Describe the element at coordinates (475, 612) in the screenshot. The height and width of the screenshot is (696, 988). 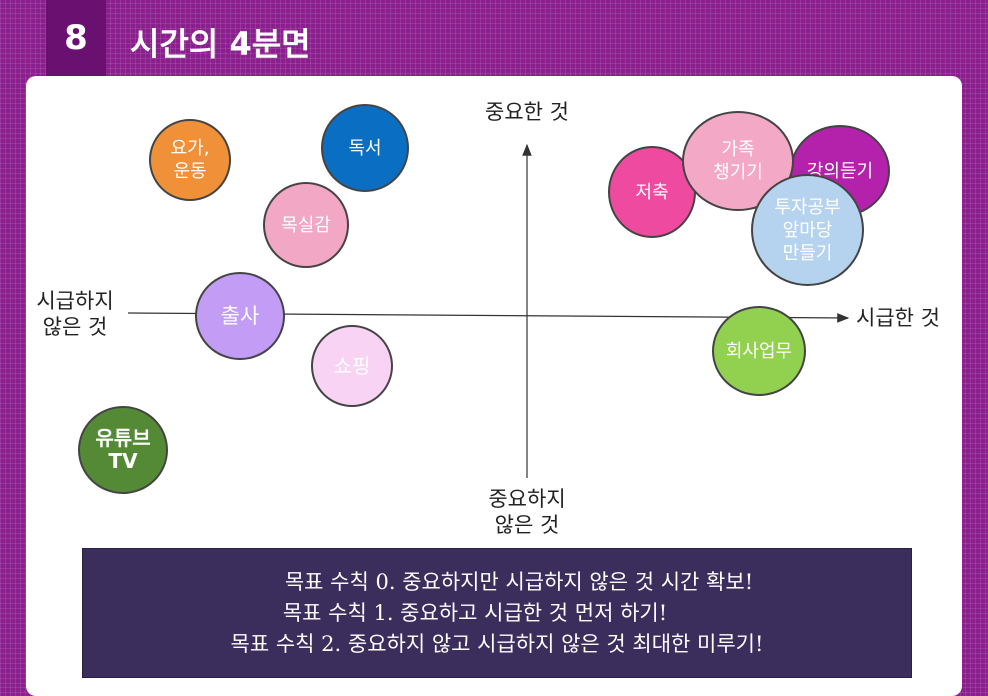
I see `goal-line: 목표 수칙 1. 중요하고 시급한 것 먼저 하기!` at that location.